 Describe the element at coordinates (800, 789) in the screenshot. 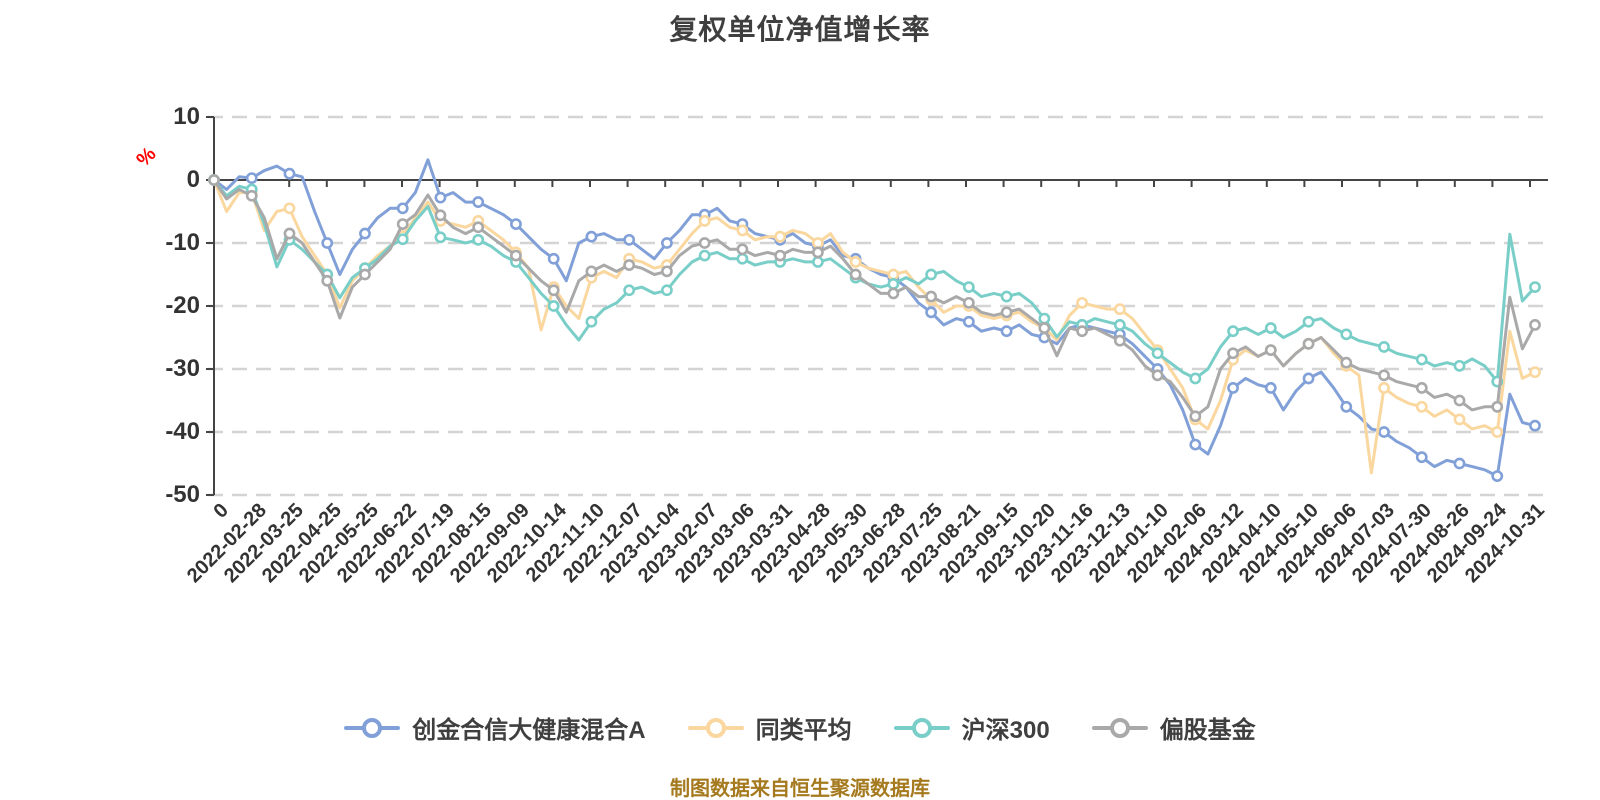

I see `data-source-note: 制图数据来自恒生聚源数据库` at that location.